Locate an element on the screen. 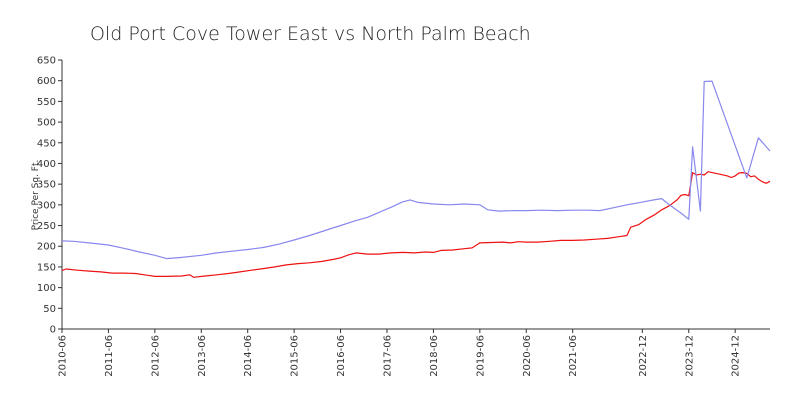 The width and height of the screenshot is (800, 400). y-tick-label: 50 is located at coordinates (49, 309).